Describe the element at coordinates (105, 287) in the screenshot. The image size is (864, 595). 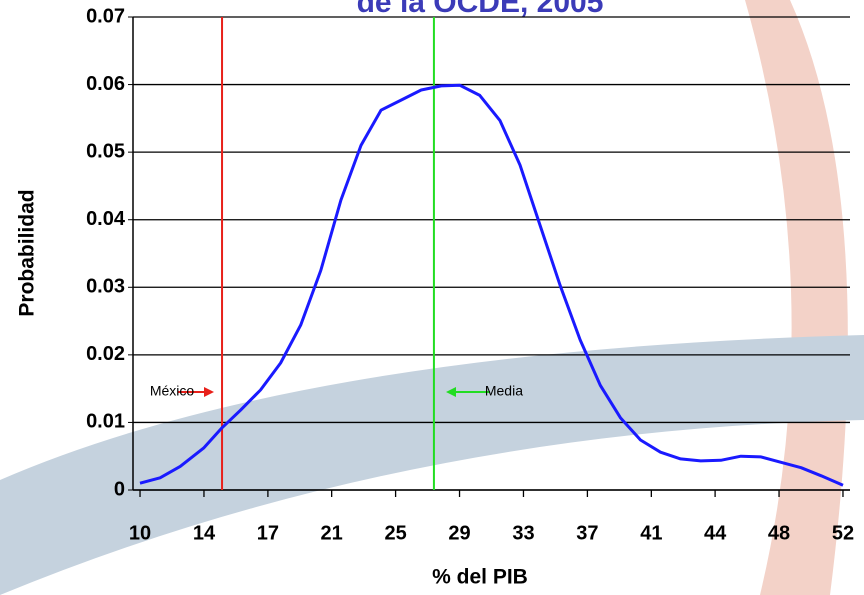
I see `y-tick-label: 0.03` at that location.